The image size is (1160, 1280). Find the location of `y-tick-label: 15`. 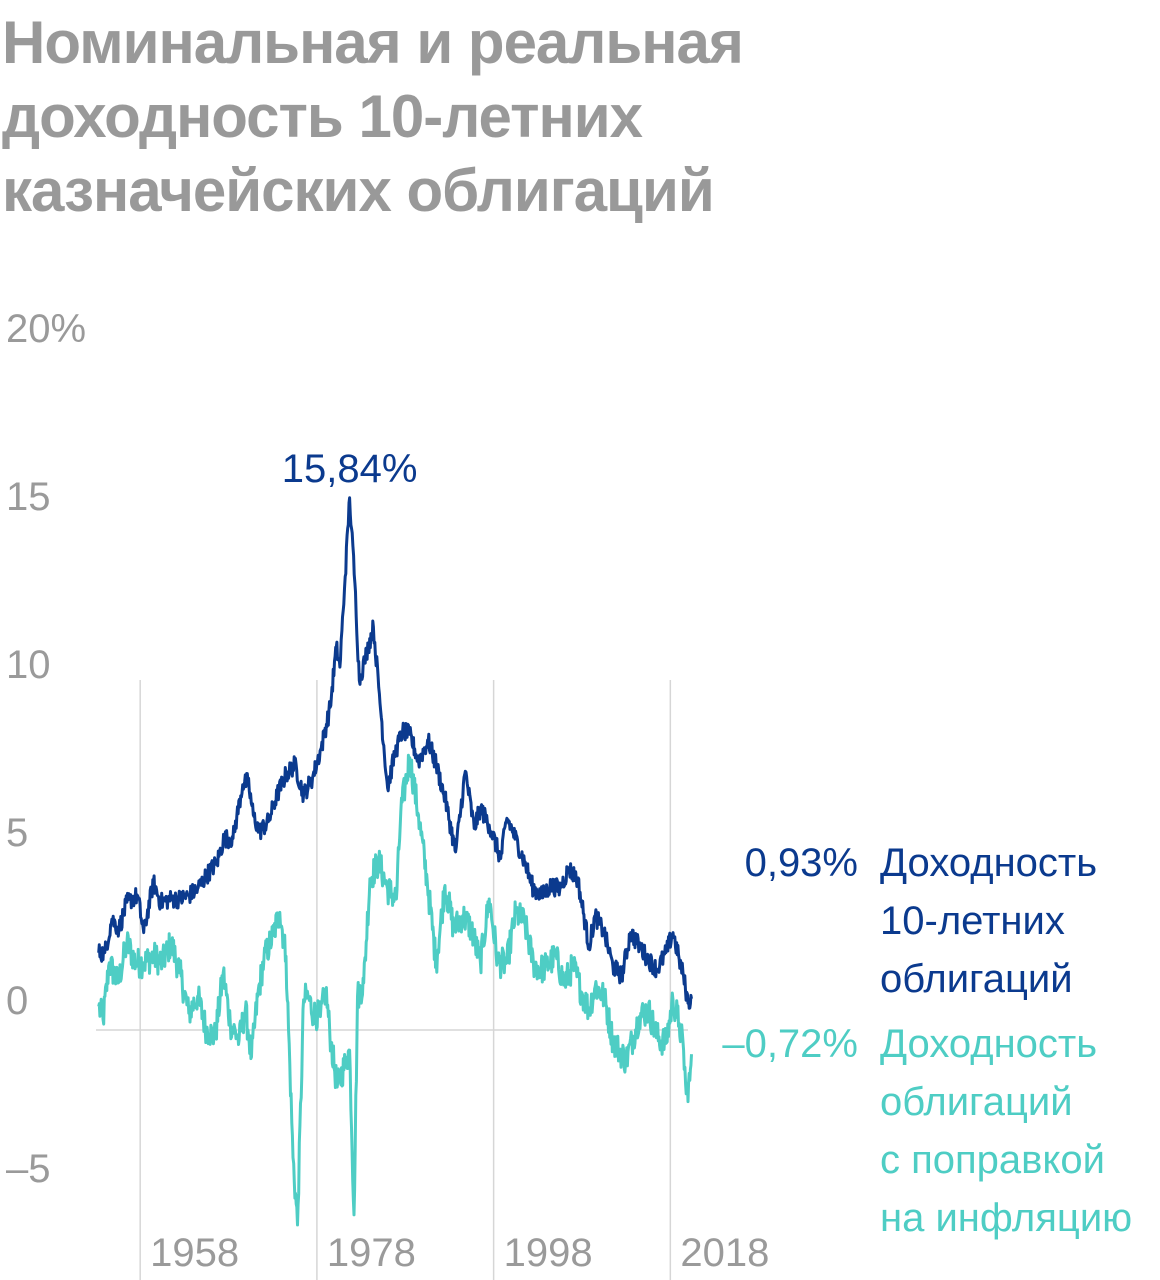

y-tick-label: 15 is located at coordinates (28, 497).